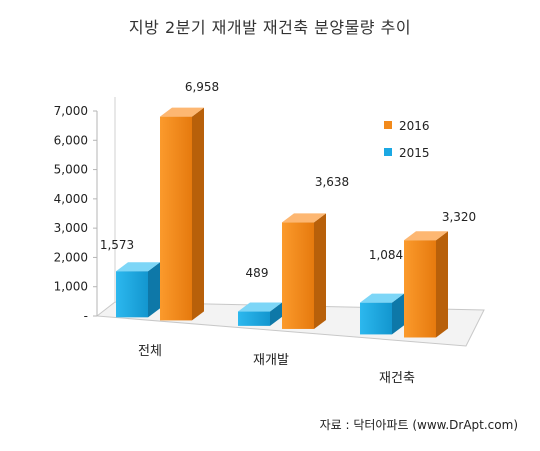 This screenshot has width=540, height=451. I want to click on category-label: 전체, so click(150, 351).